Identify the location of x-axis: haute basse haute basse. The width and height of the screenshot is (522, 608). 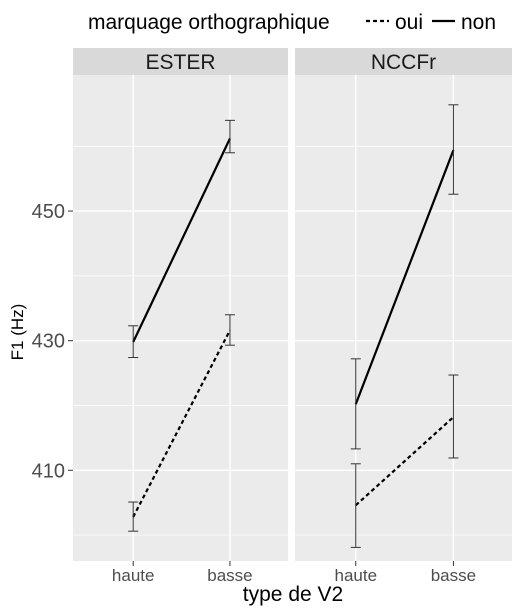
(294, 573).